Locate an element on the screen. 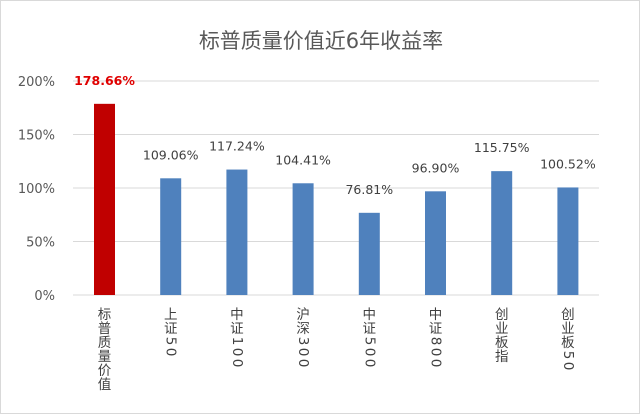 The width and height of the screenshot is (640, 415). data-label: 109.06% is located at coordinates (171, 154).